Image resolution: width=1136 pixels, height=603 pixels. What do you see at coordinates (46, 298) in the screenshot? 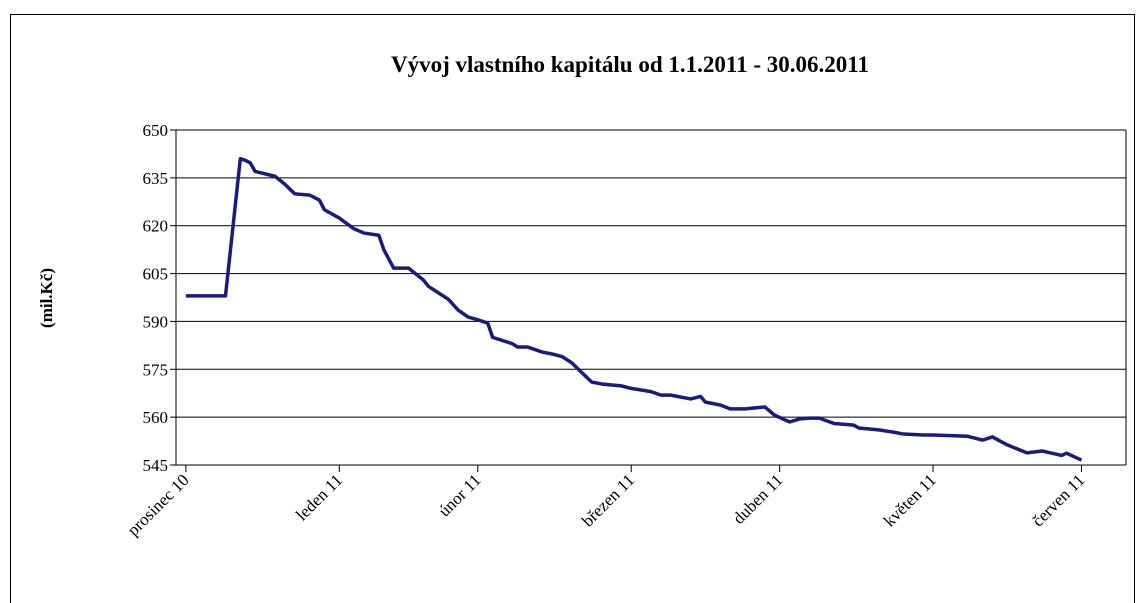
I see `y-axis-label: (mil.Kč)` at bounding box center [46, 298].